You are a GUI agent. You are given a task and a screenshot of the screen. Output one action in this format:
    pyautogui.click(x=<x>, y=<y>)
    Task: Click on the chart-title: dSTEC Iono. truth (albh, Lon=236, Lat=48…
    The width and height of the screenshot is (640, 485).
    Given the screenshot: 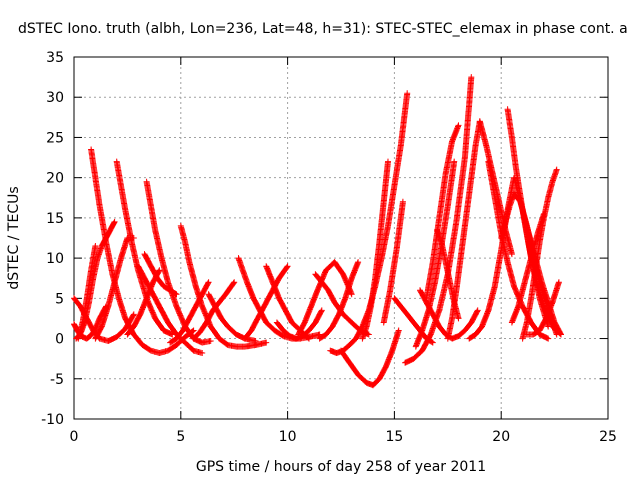 What is the action you would take?
    pyautogui.click(x=323, y=29)
    